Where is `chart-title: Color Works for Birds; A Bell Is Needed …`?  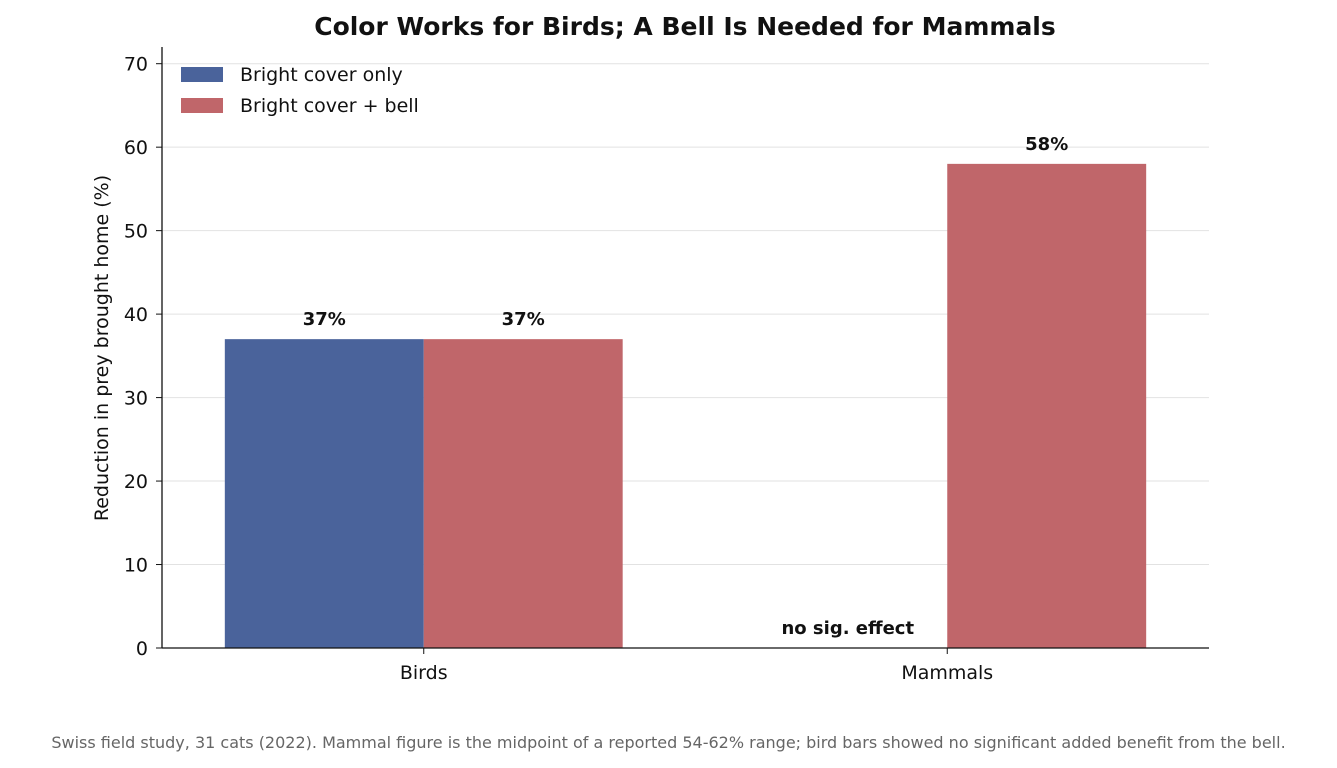 chart-title: Color Works for Birds; A Bell Is Needed … is located at coordinates (685, 26).